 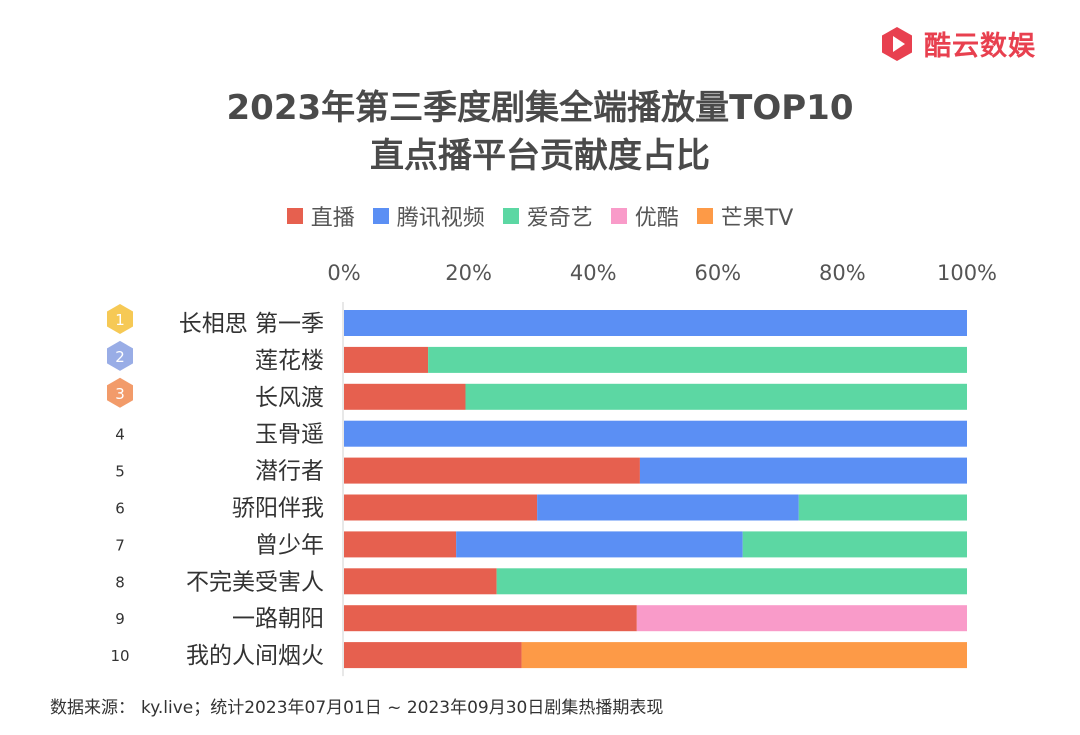 I want to click on chart-title-line2: 直点播平台贡献度占比, so click(x=540, y=156).